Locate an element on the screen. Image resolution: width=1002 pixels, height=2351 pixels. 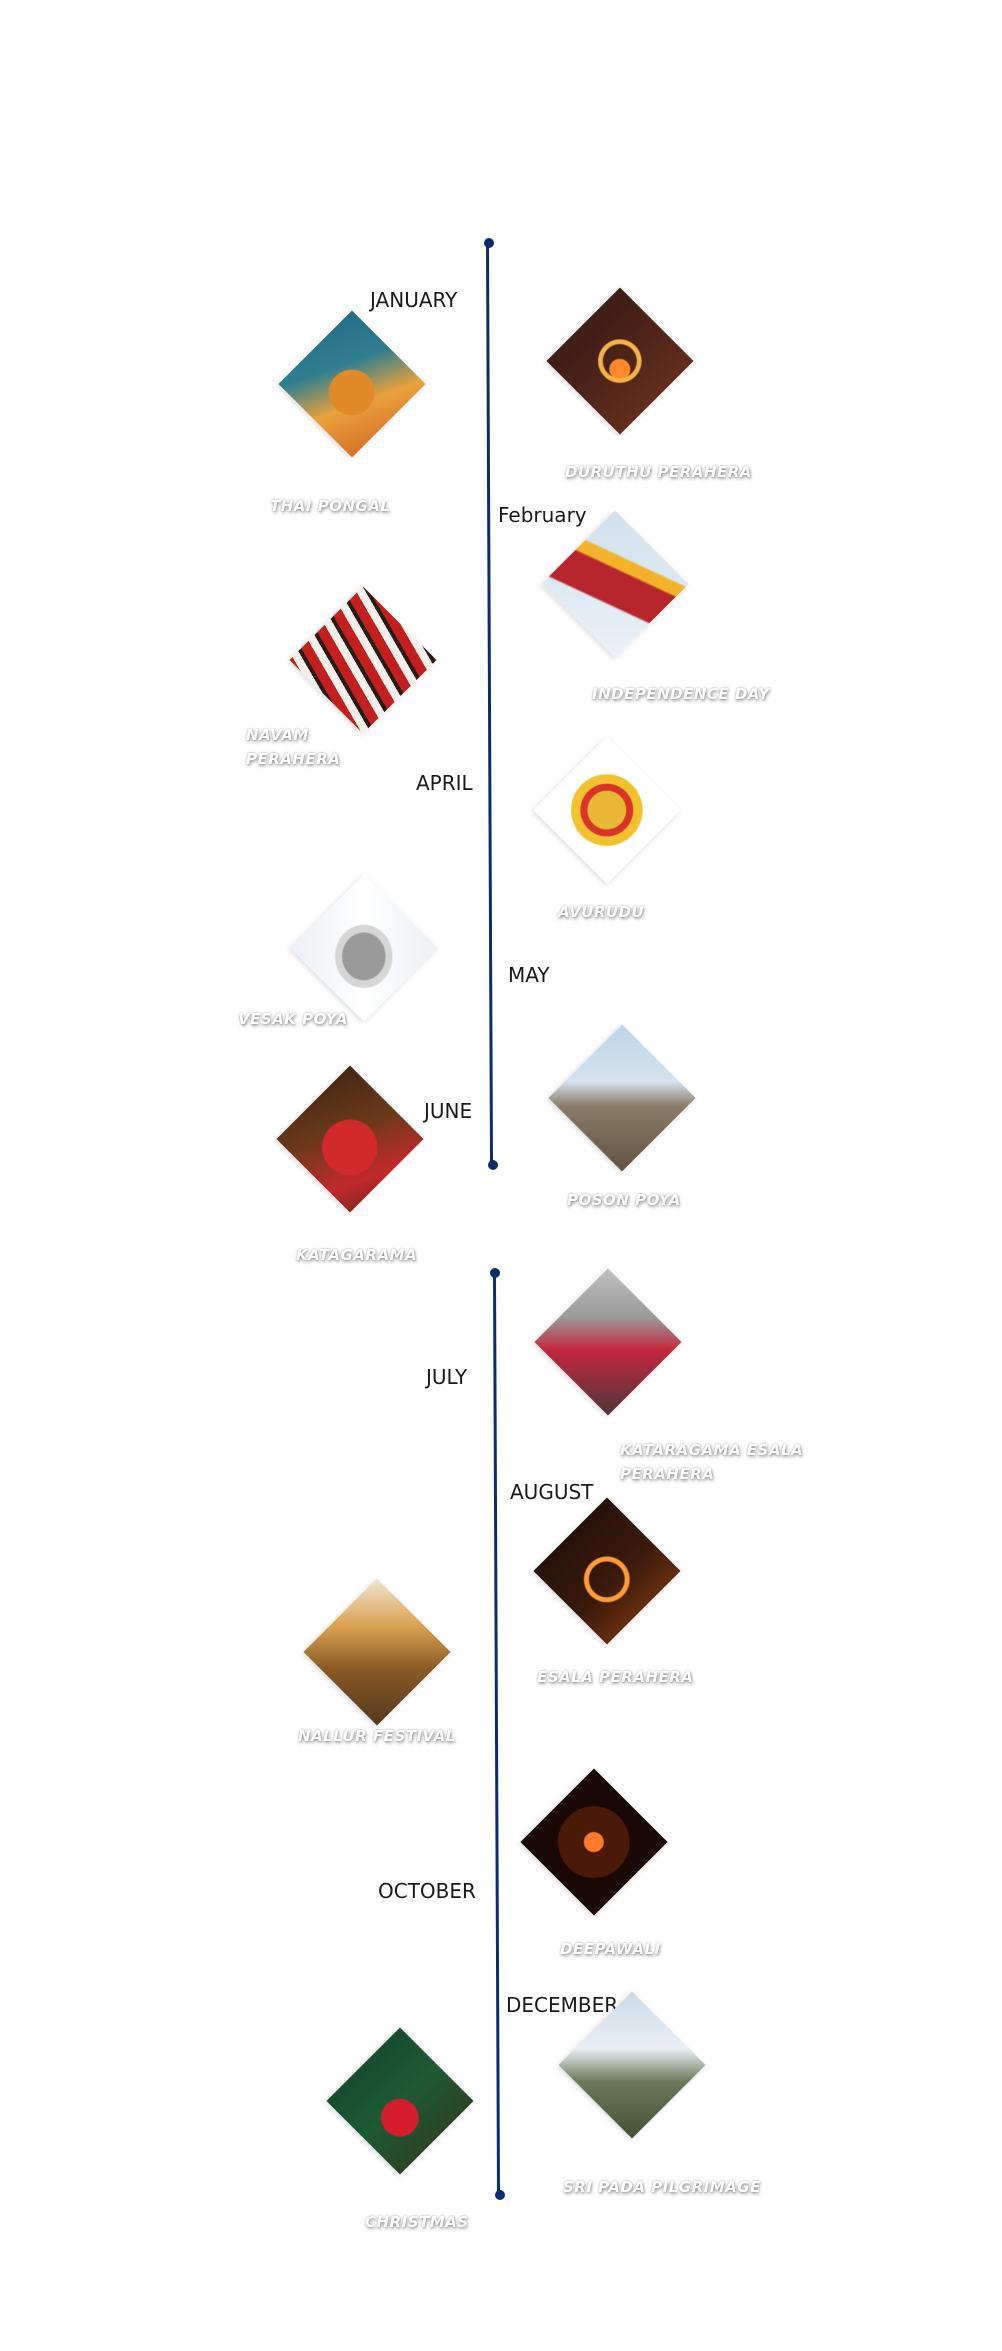
month-label-october: OCTOBER is located at coordinates (427, 1891).